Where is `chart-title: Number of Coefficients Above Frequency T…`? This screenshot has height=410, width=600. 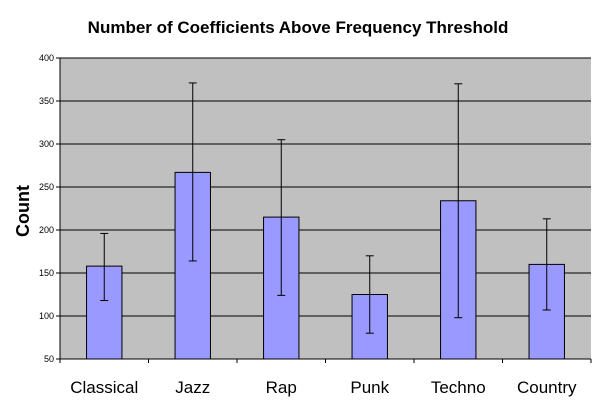
chart-title: Number of Coefficients Above Frequency T… is located at coordinates (298, 27).